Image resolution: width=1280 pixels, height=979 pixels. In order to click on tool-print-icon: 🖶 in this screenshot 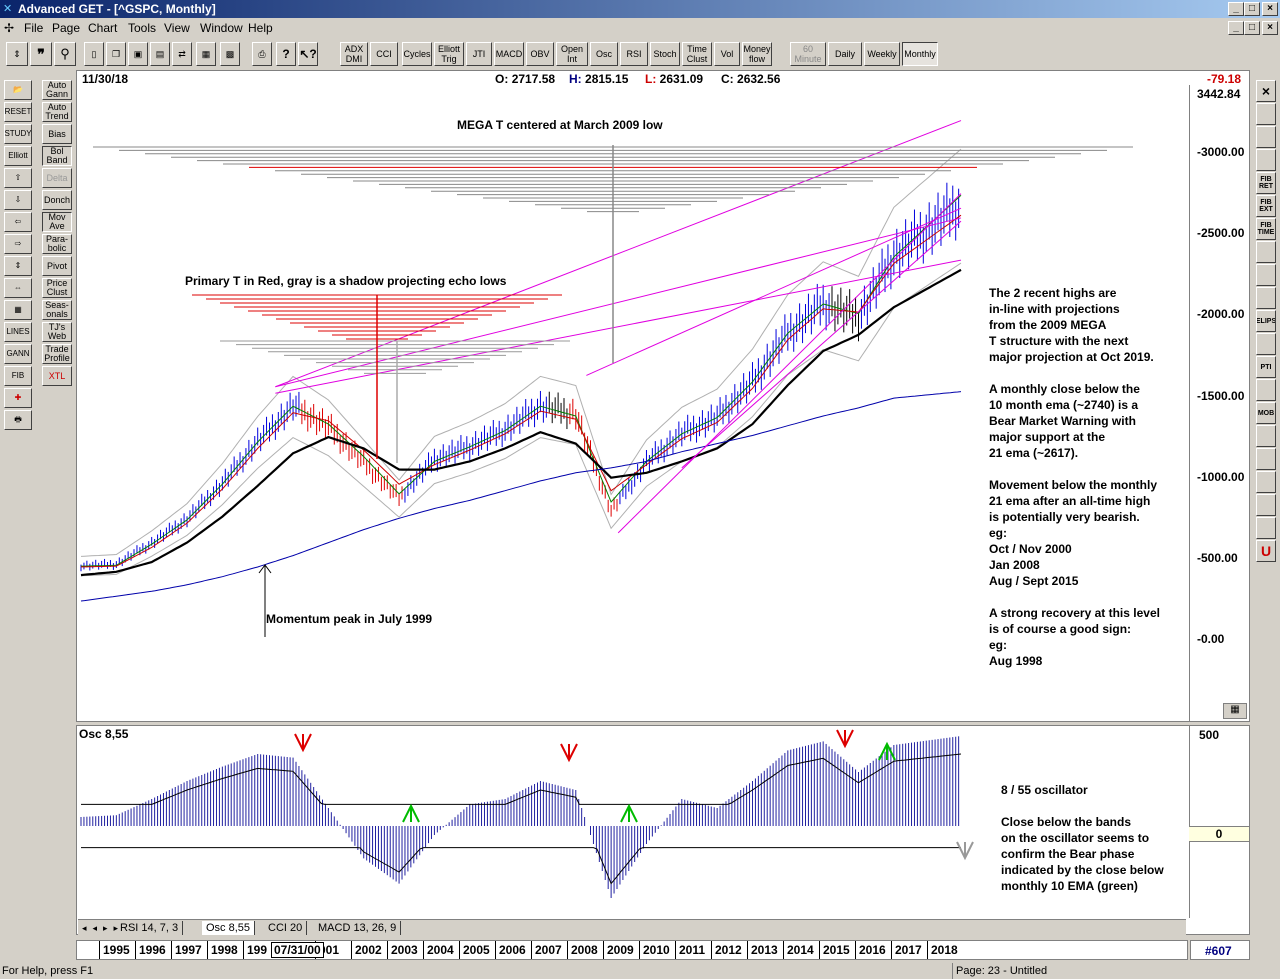, I will do `click(18, 420)`.